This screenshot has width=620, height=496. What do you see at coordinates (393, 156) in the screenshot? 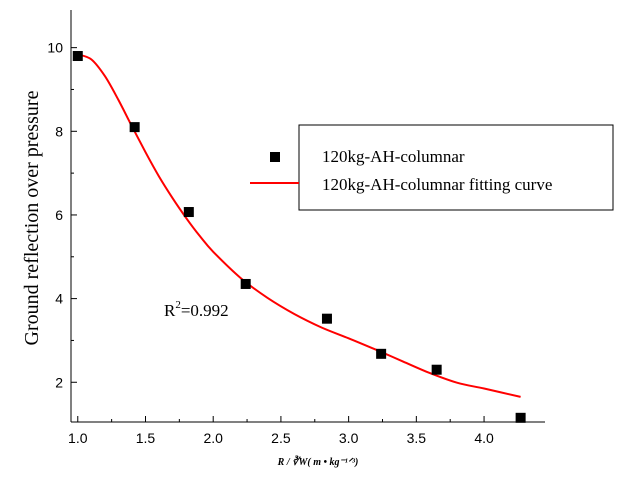
I see `legend-label-points: 120kg-AH-columnar` at bounding box center [393, 156].